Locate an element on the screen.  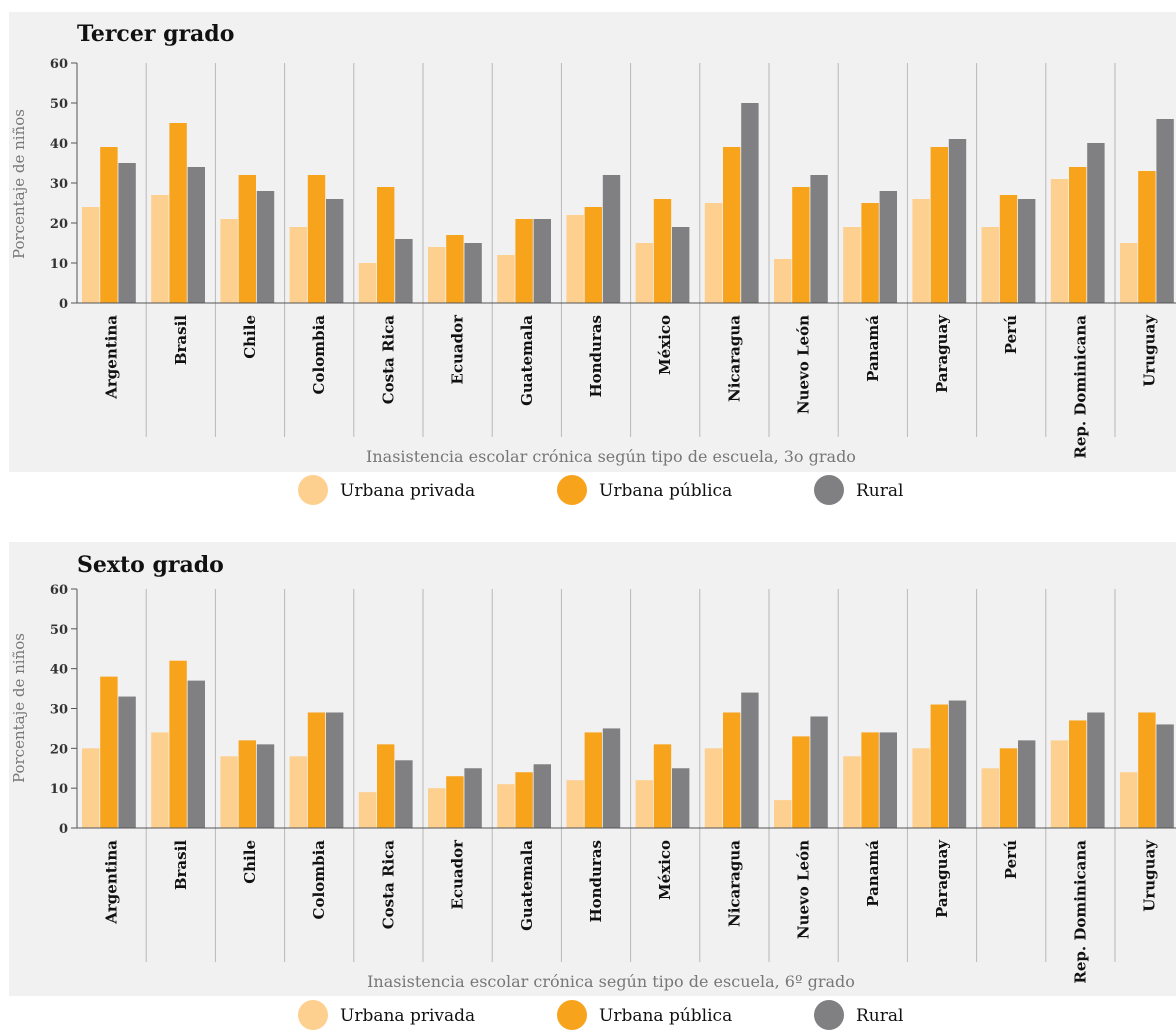
bar-urbana-privada-brasil is located at coordinates (160, 780).